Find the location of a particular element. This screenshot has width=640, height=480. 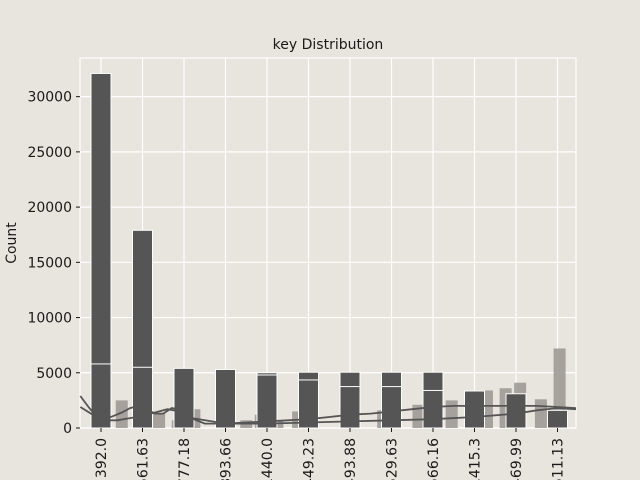

y-tick-label: 5000 is located at coordinates (54, 374).